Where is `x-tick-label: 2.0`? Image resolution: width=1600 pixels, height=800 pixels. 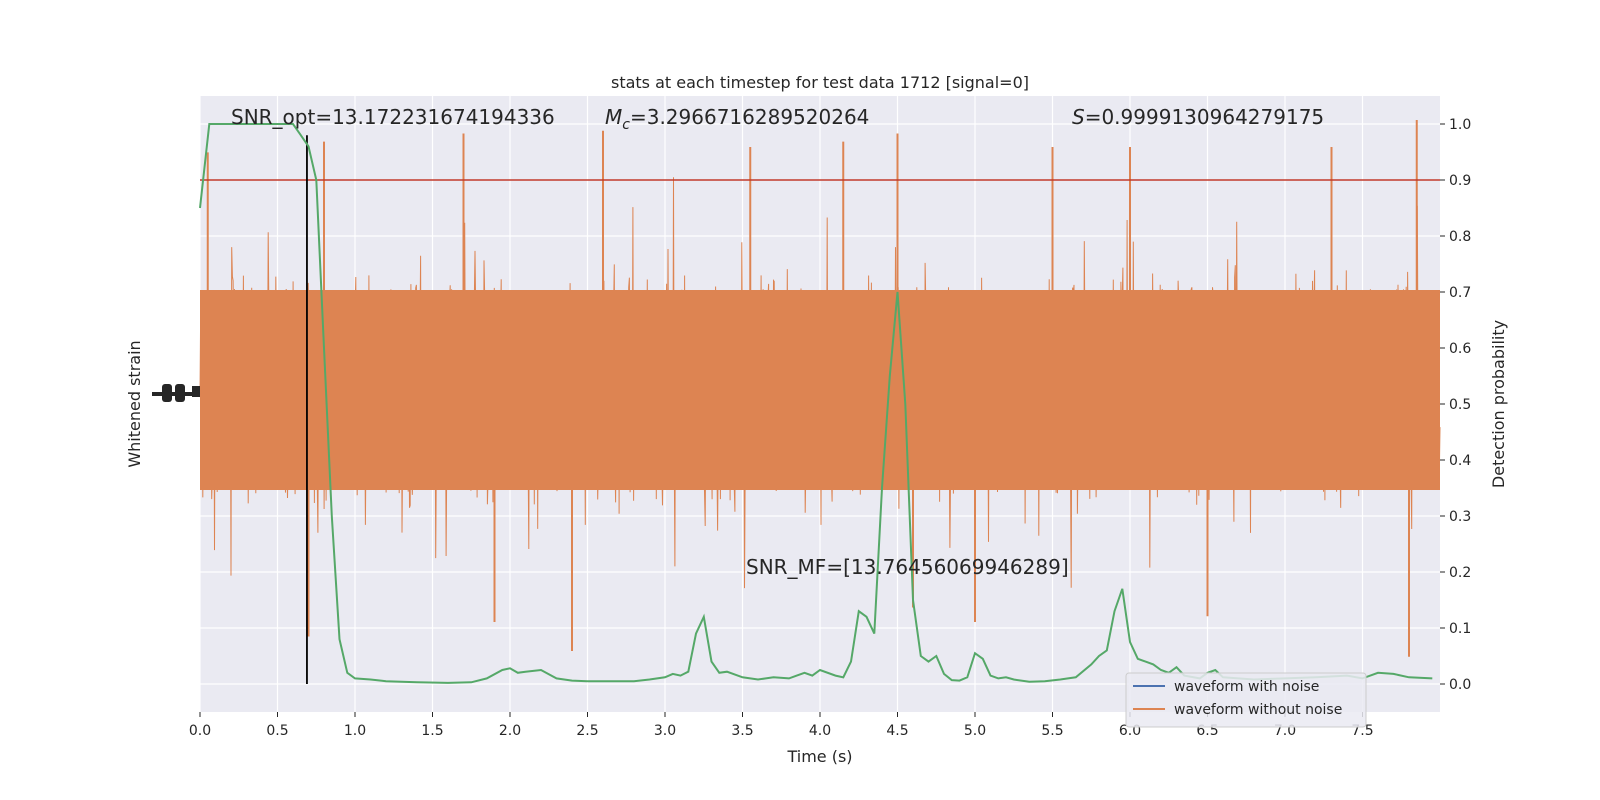
x-tick-label: 2.0 is located at coordinates (510, 731).